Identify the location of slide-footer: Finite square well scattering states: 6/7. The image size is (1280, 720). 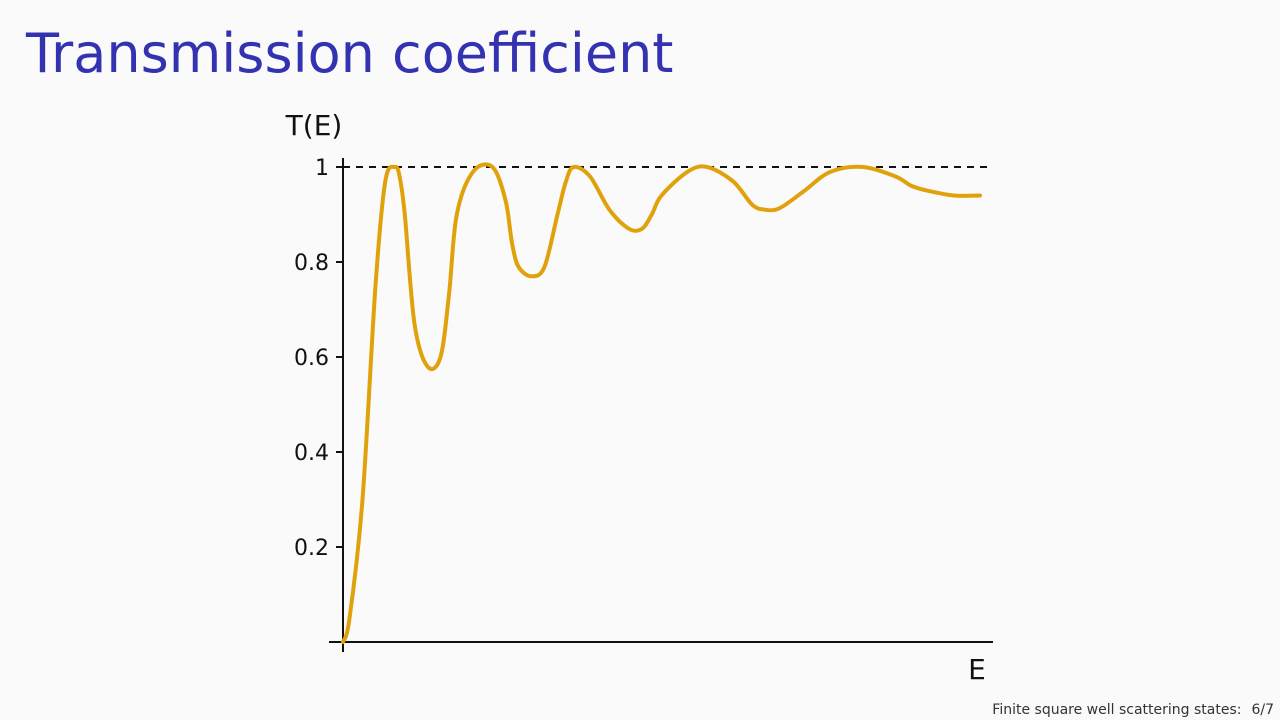
(1133, 710).